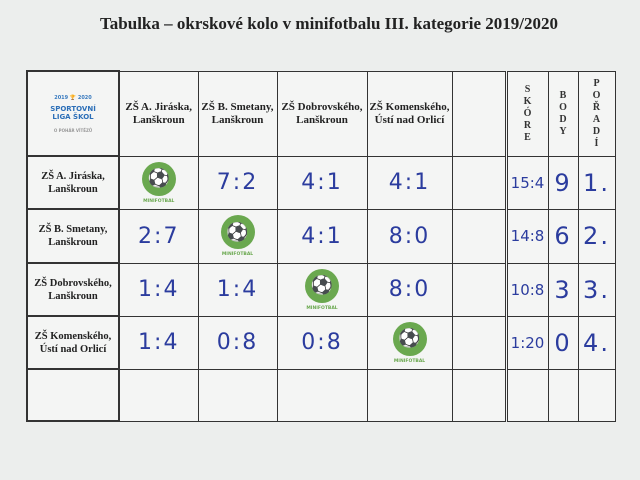 The image size is (640, 480). Describe the element at coordinates (237, 113) in the screenshot. I see `column-header: ZŠ B. Smetany, Lanškroun` at that location.